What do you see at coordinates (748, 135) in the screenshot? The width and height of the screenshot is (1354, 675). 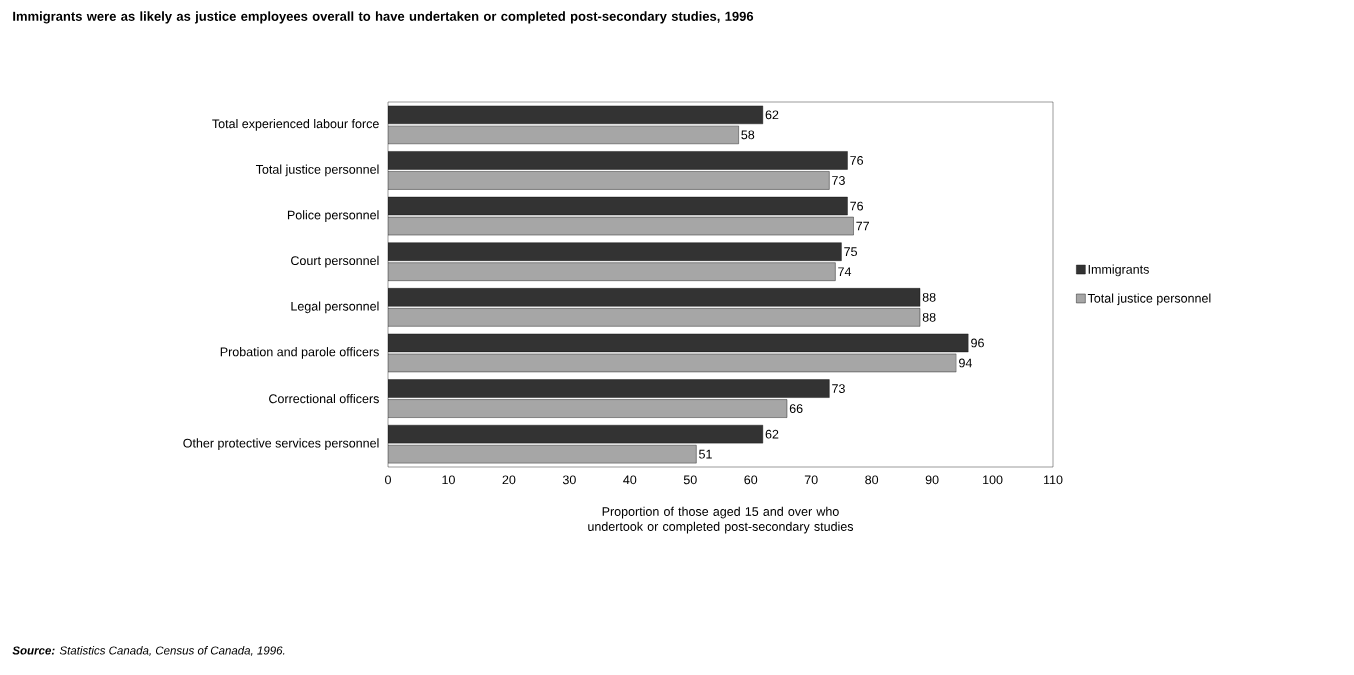 I see `data-label: 58` at bounding box center [748, 135].